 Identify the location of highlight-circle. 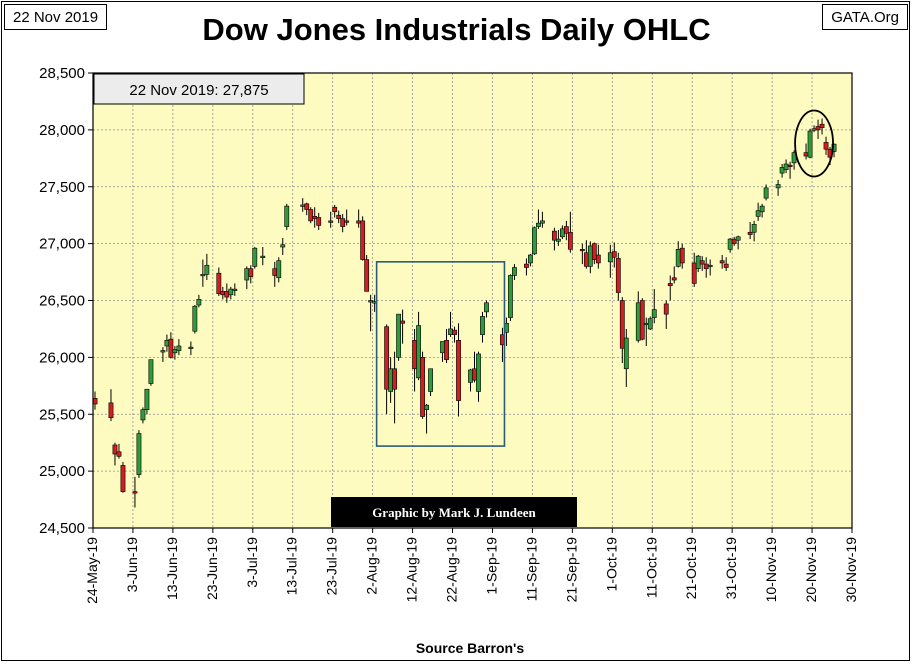
(814, 143).